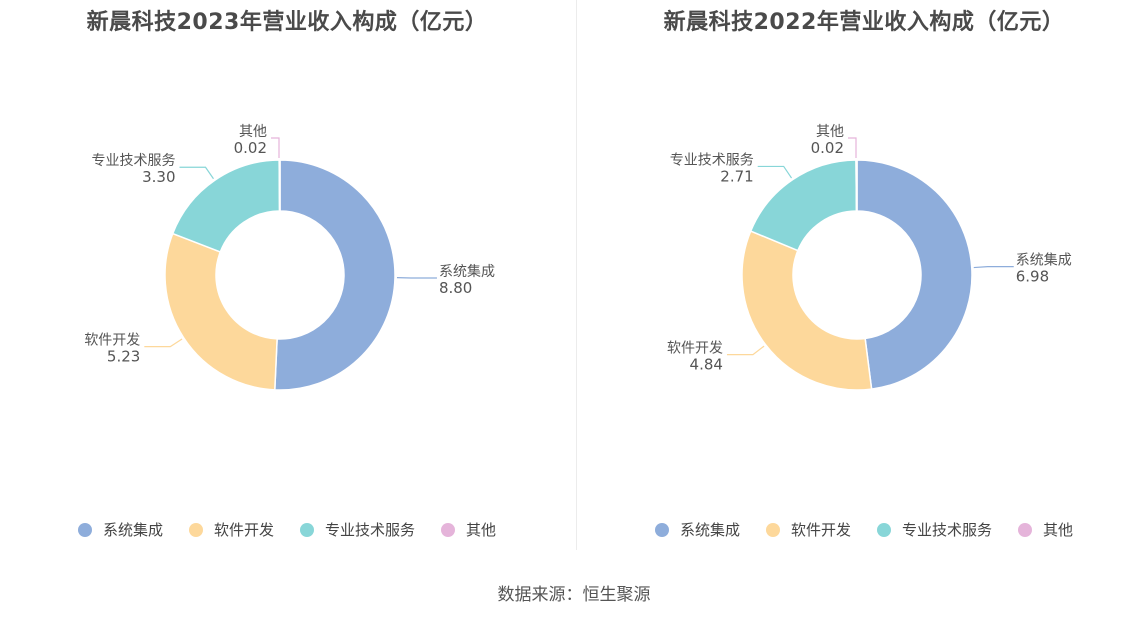  Describe the element at coordinates (574, 595) in the screenshot. I see `data-source: 数据来源：恒生聚源` at that location.